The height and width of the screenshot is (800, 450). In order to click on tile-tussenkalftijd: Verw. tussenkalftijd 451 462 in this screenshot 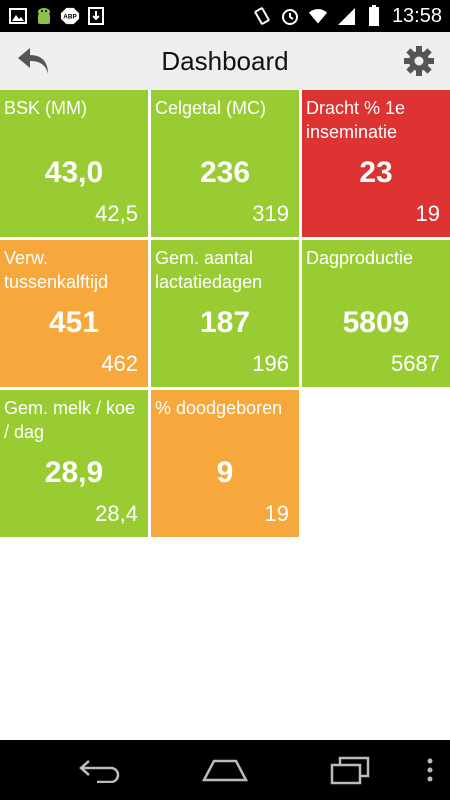, I will do `click(74, 313)`.